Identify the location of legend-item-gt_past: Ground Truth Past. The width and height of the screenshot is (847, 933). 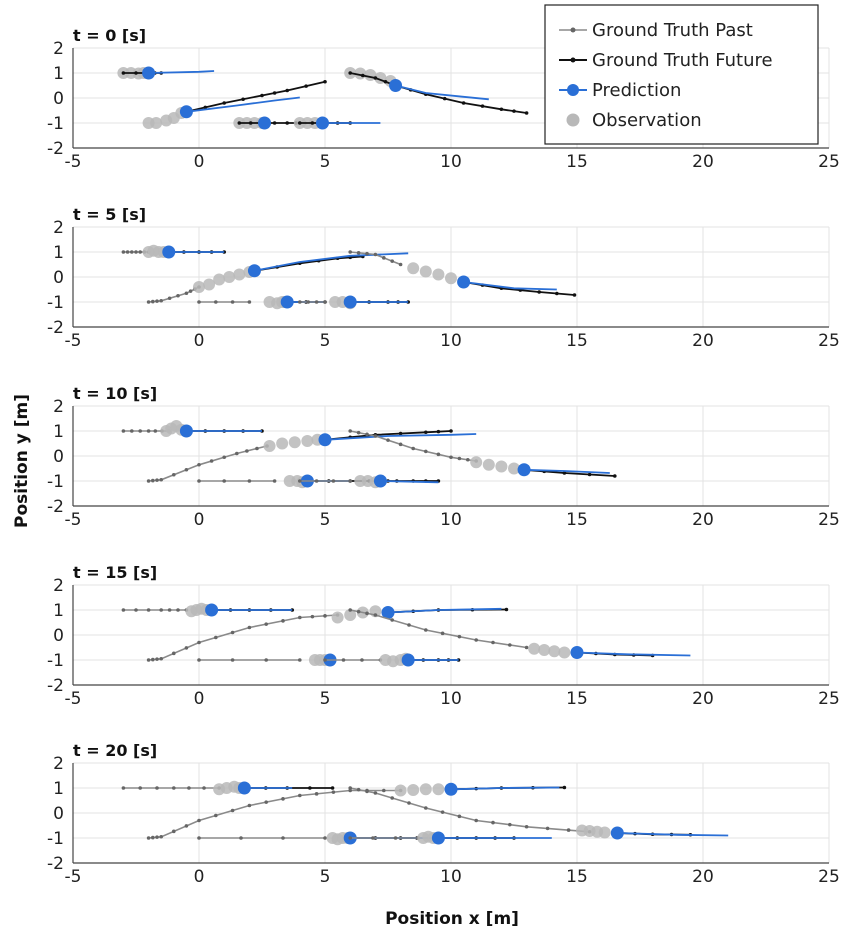
(656, 30).